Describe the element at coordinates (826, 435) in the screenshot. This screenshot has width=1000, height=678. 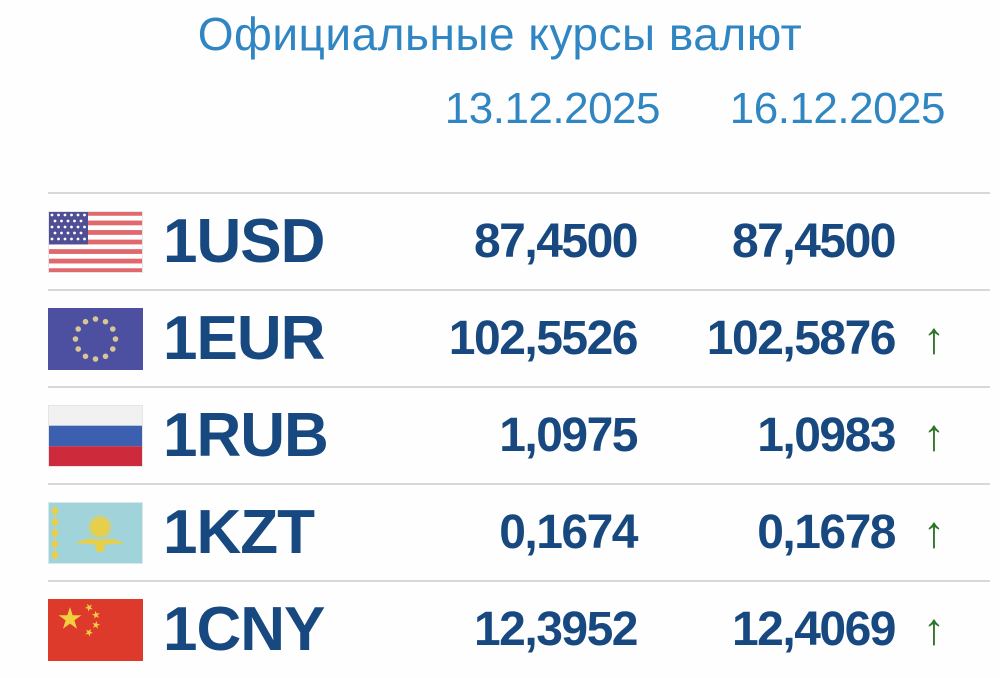
I see `rate-value-curr: 1,0983` at that location.